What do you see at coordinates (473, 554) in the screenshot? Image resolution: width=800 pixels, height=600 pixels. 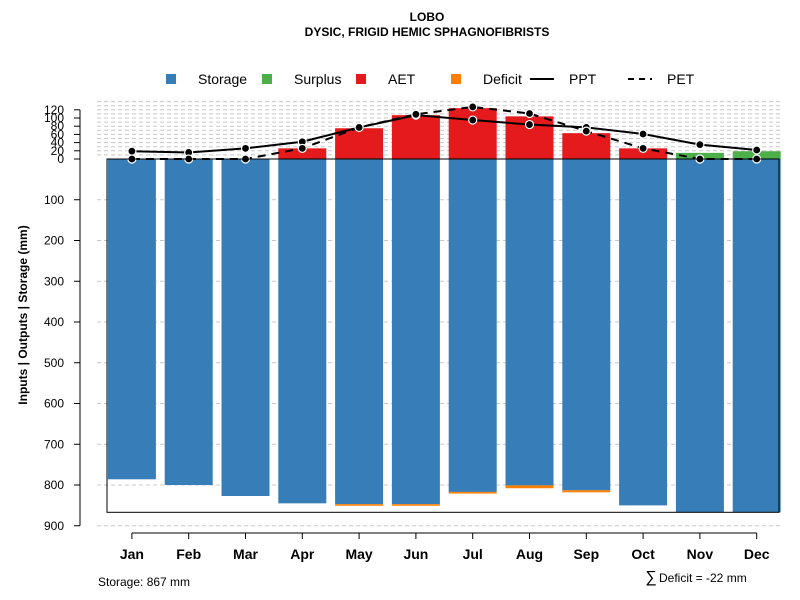 I see `x-tick-label: Jul` at bounding box center [473, 554].